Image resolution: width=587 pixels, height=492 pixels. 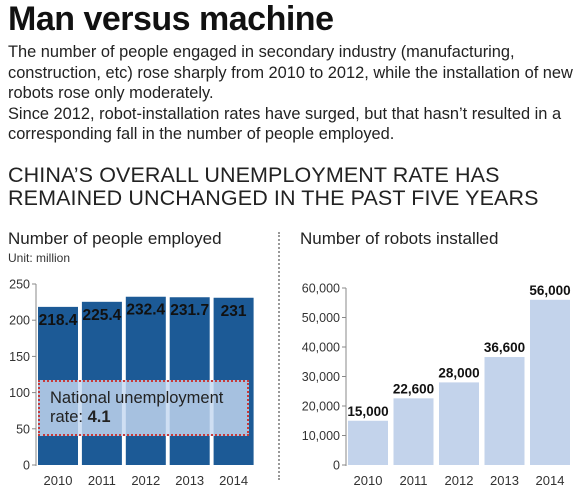 What do you see at coordinates (26, 466) in the screenshot?
I see `employed-tick-label: 0` at bounding box center [26, 466].